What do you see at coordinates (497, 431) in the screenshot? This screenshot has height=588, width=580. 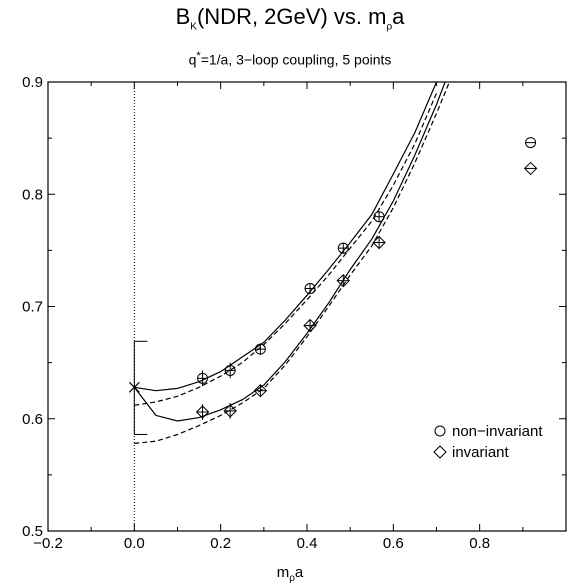 I see `legend-label-non-invariant: non−invariant` at bounding box center [497, 431].